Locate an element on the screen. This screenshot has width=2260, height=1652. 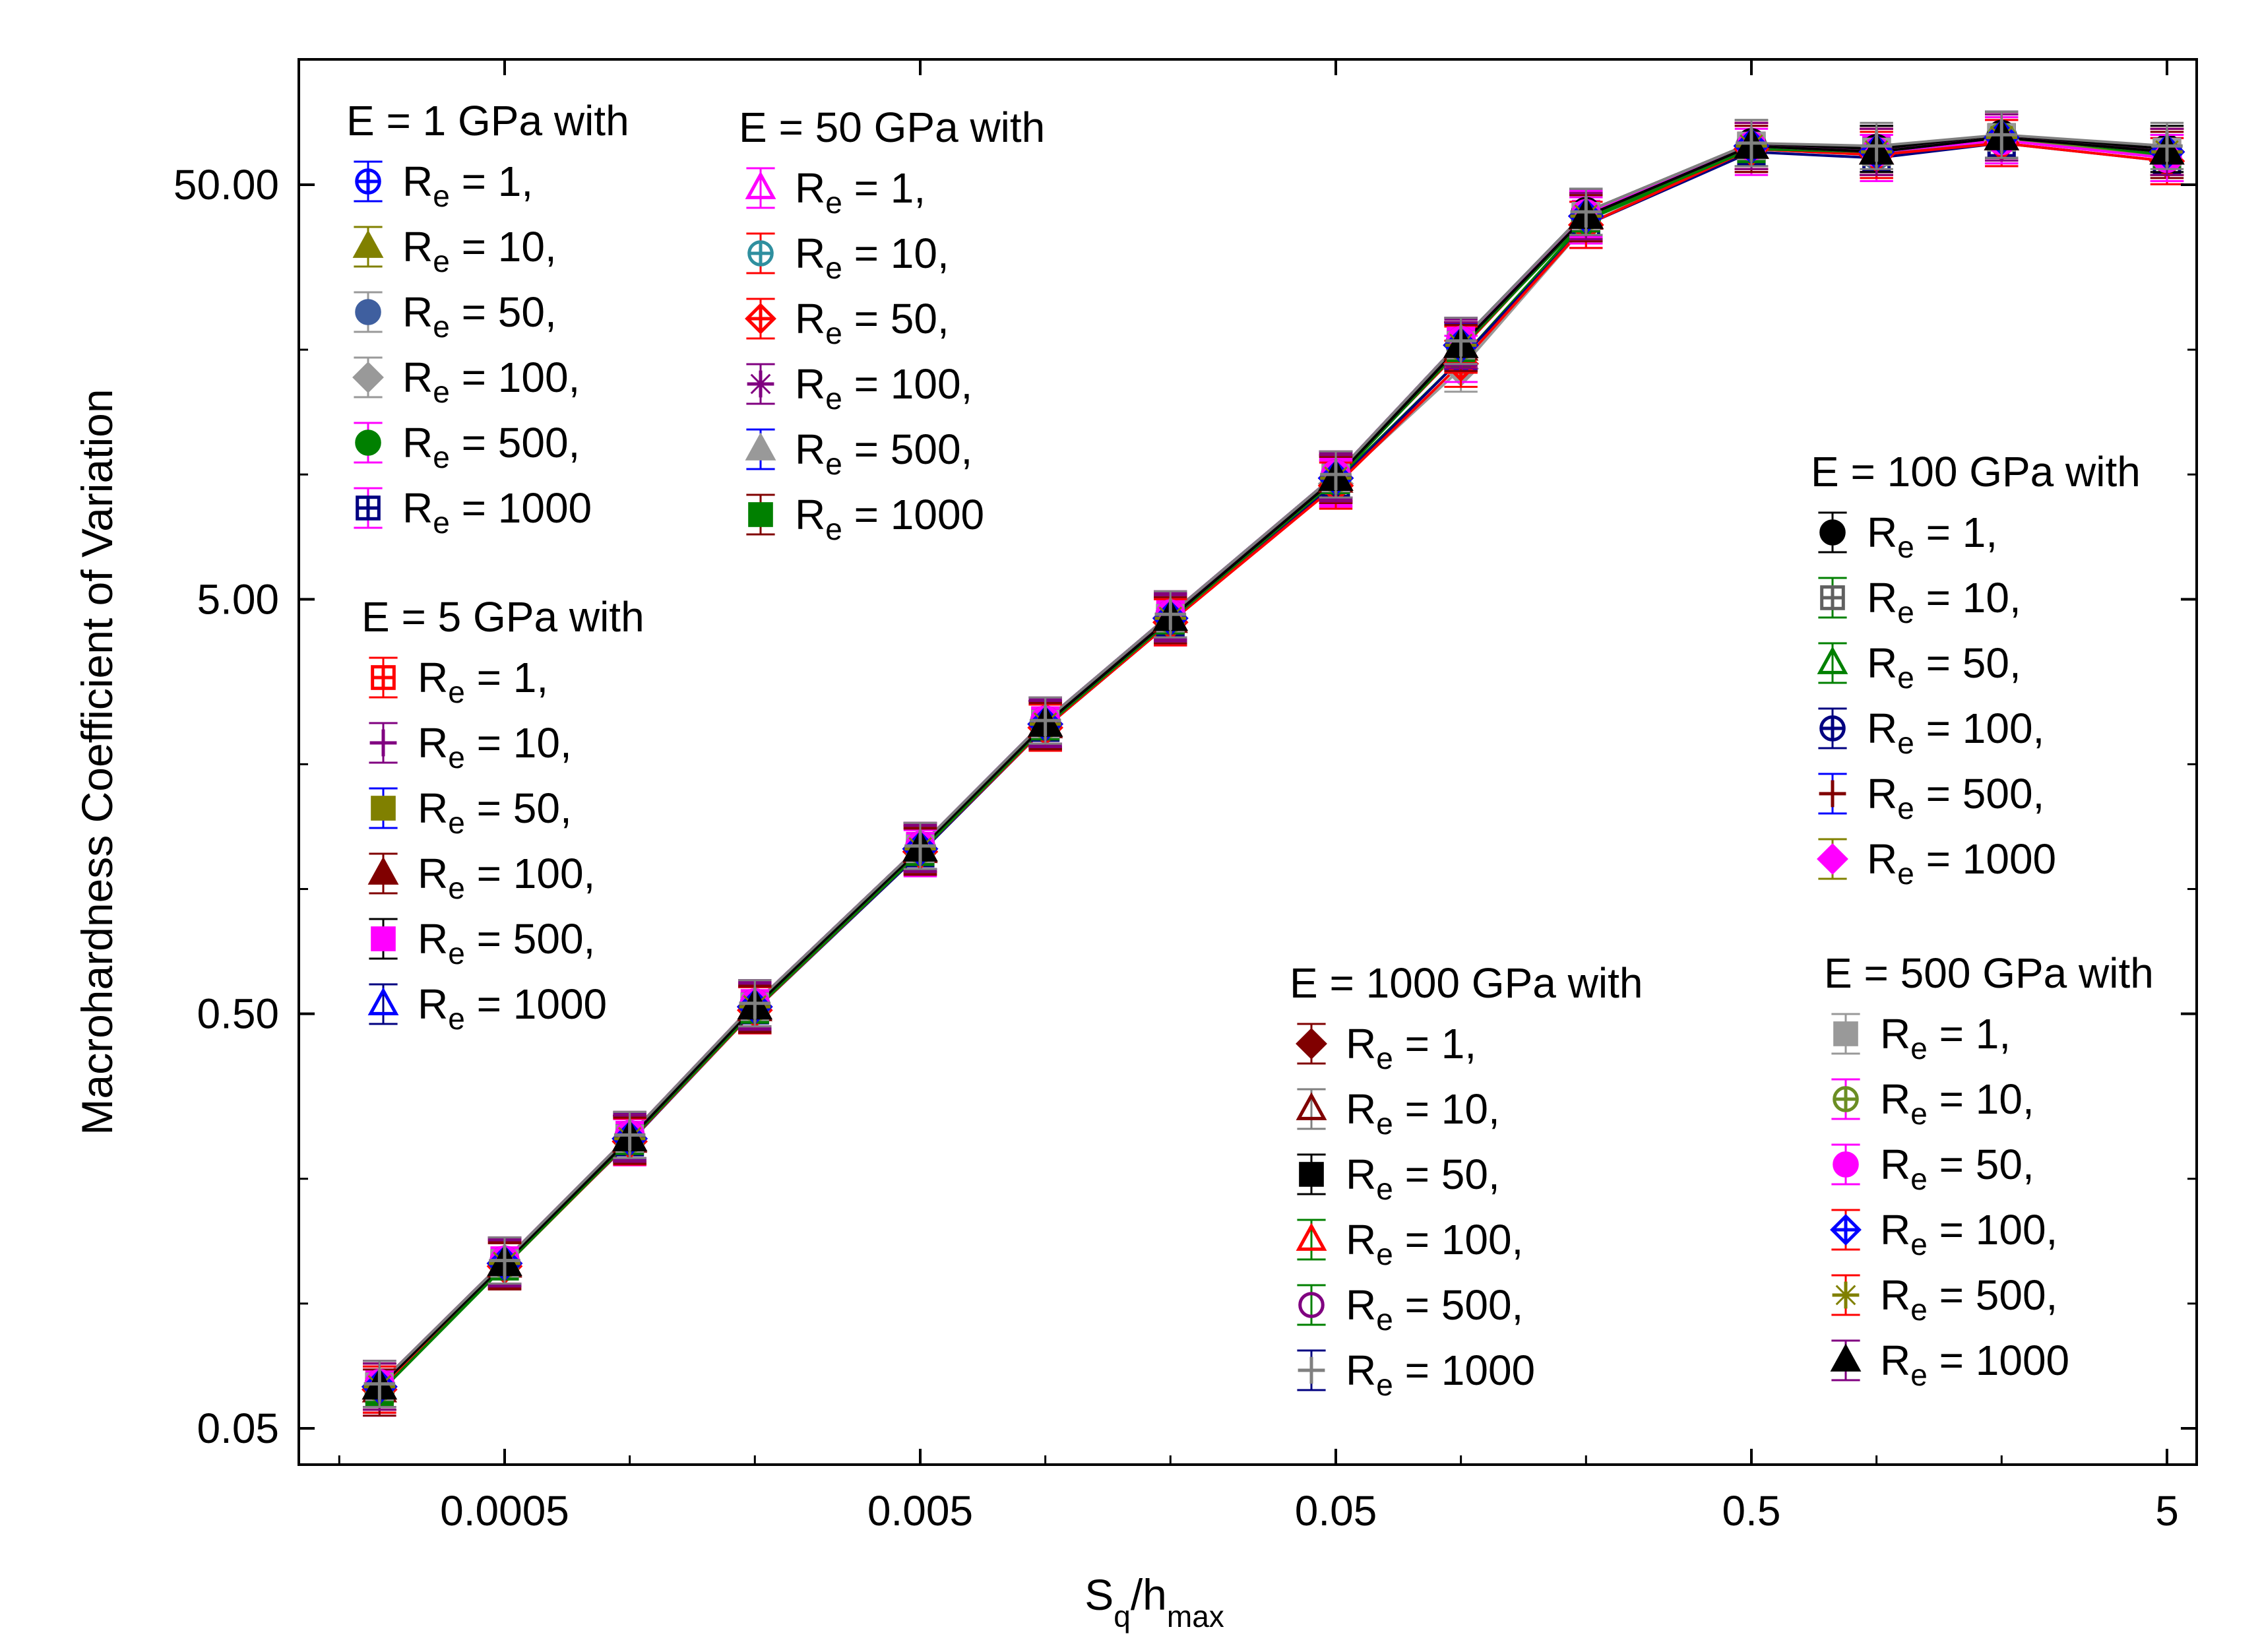
x-tick-label: 0.005 is located at coordinates (920, 1511).